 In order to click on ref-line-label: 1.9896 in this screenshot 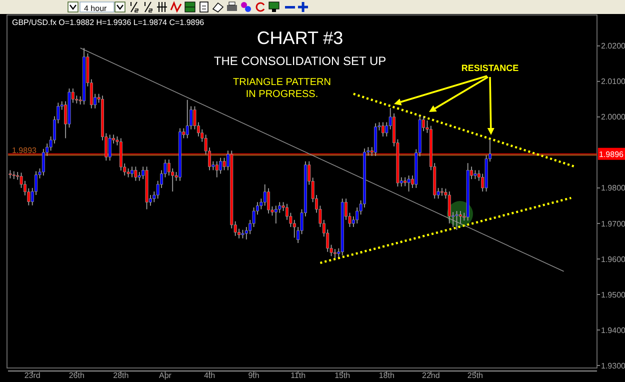, I will do `click(611, 154)`.